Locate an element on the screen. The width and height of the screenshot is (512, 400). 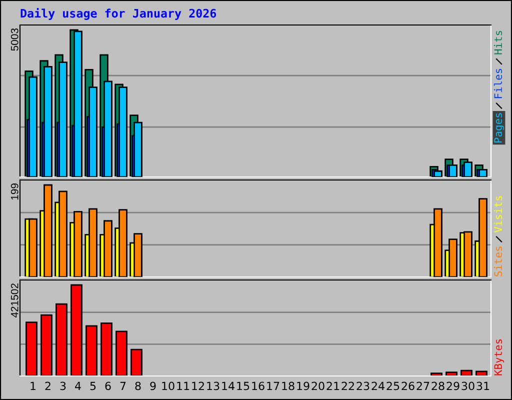
x-tick-label: 16 is located at coordinates (258, 386).